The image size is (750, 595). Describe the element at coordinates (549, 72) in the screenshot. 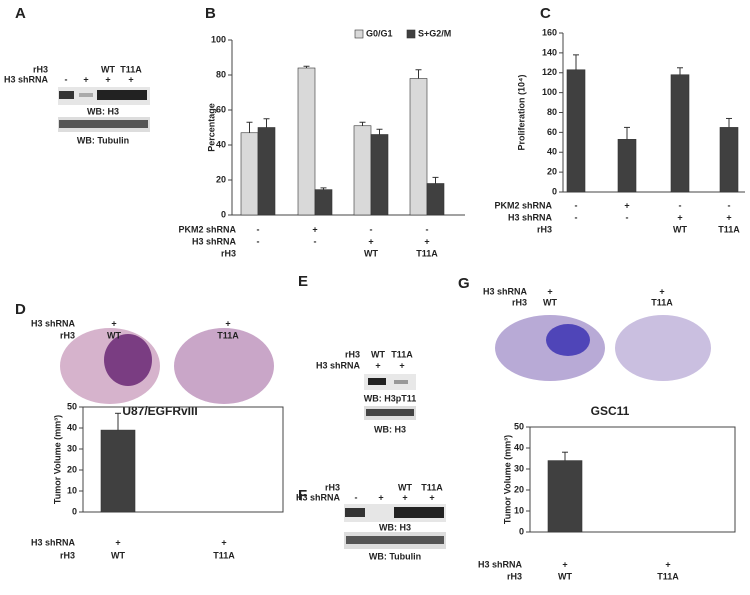

I see `y-tick-label: 120` at that location.